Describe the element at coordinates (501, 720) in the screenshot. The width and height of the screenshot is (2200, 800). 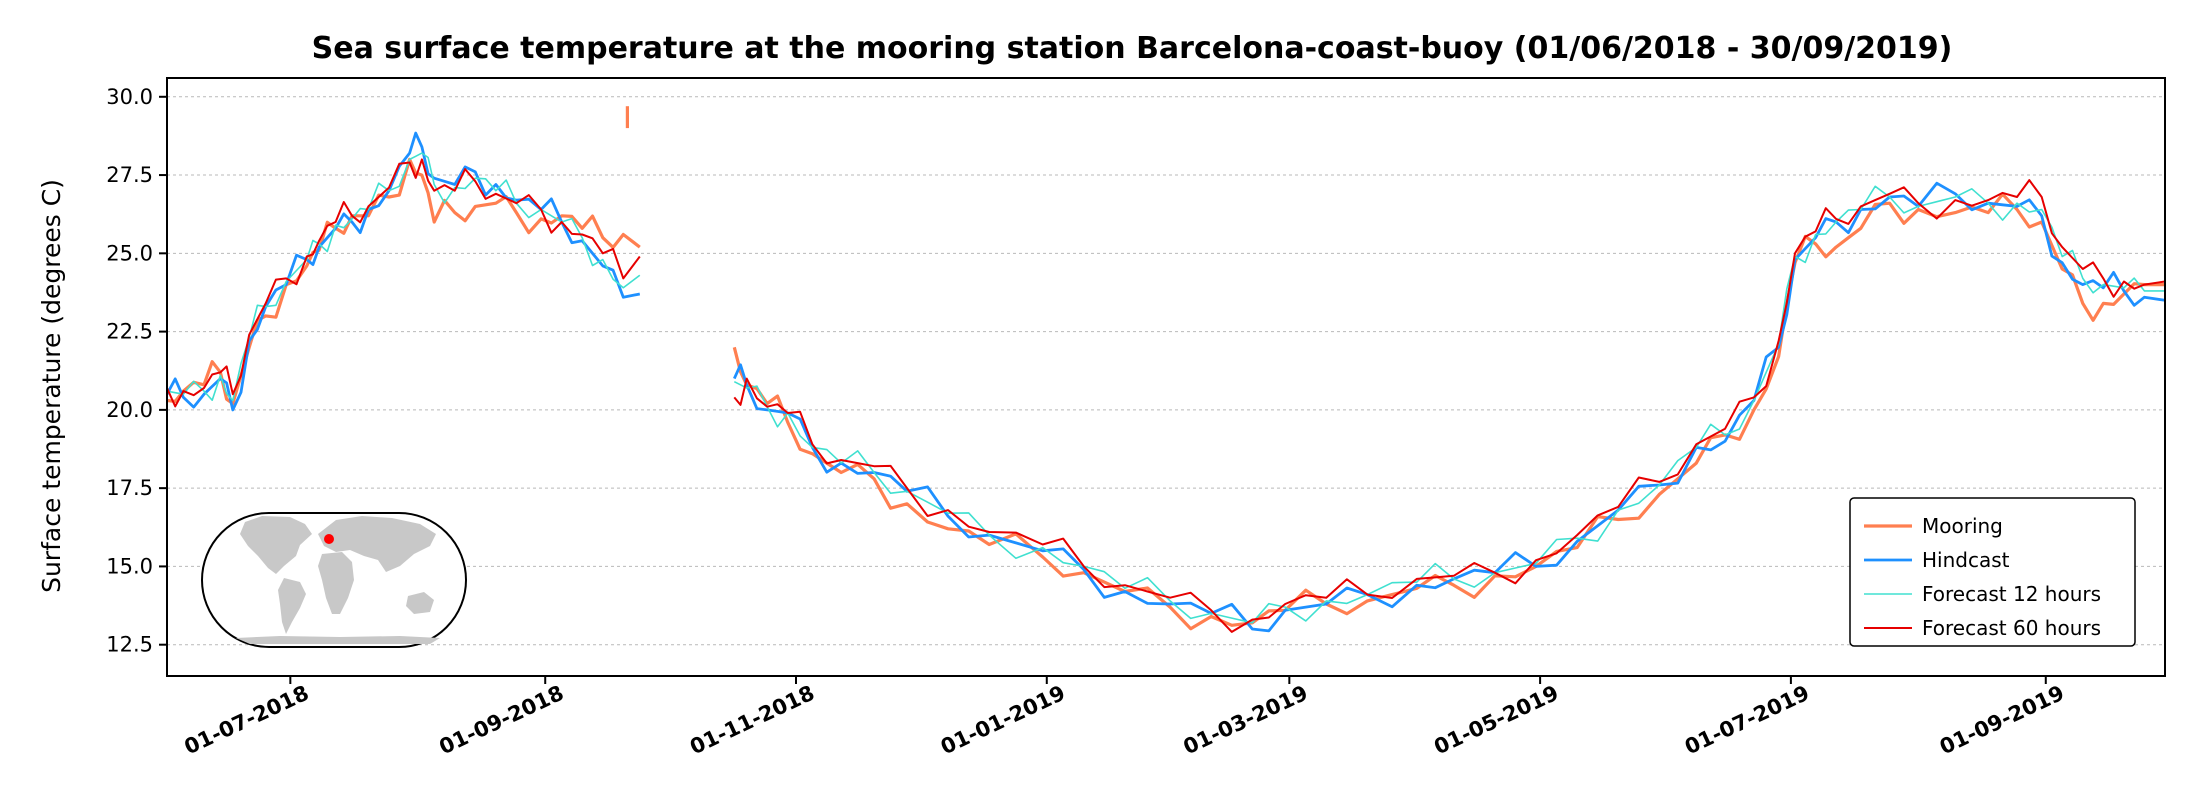
I see `x-tick-label: 01-09-2018` at that location.